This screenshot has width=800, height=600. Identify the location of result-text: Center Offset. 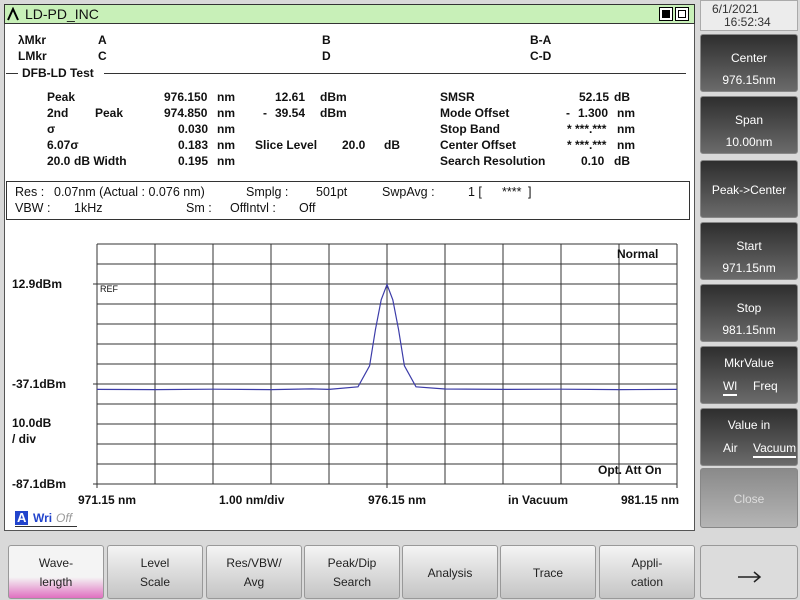
(478, 145).